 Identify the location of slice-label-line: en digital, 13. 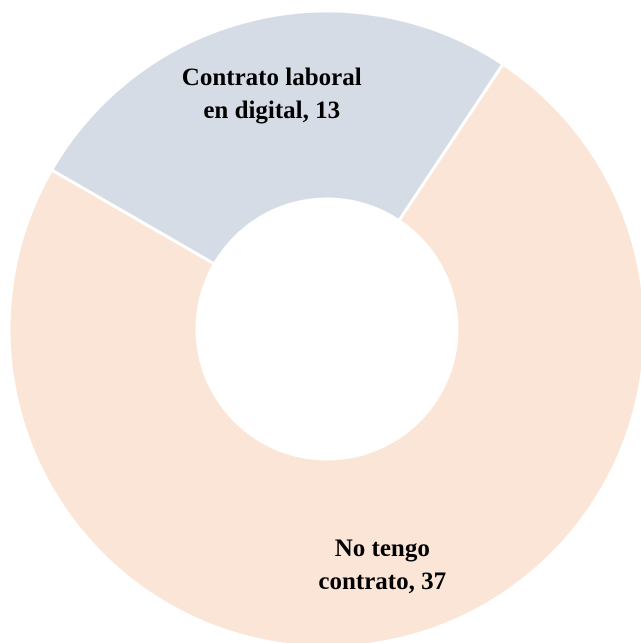
(271, 110).